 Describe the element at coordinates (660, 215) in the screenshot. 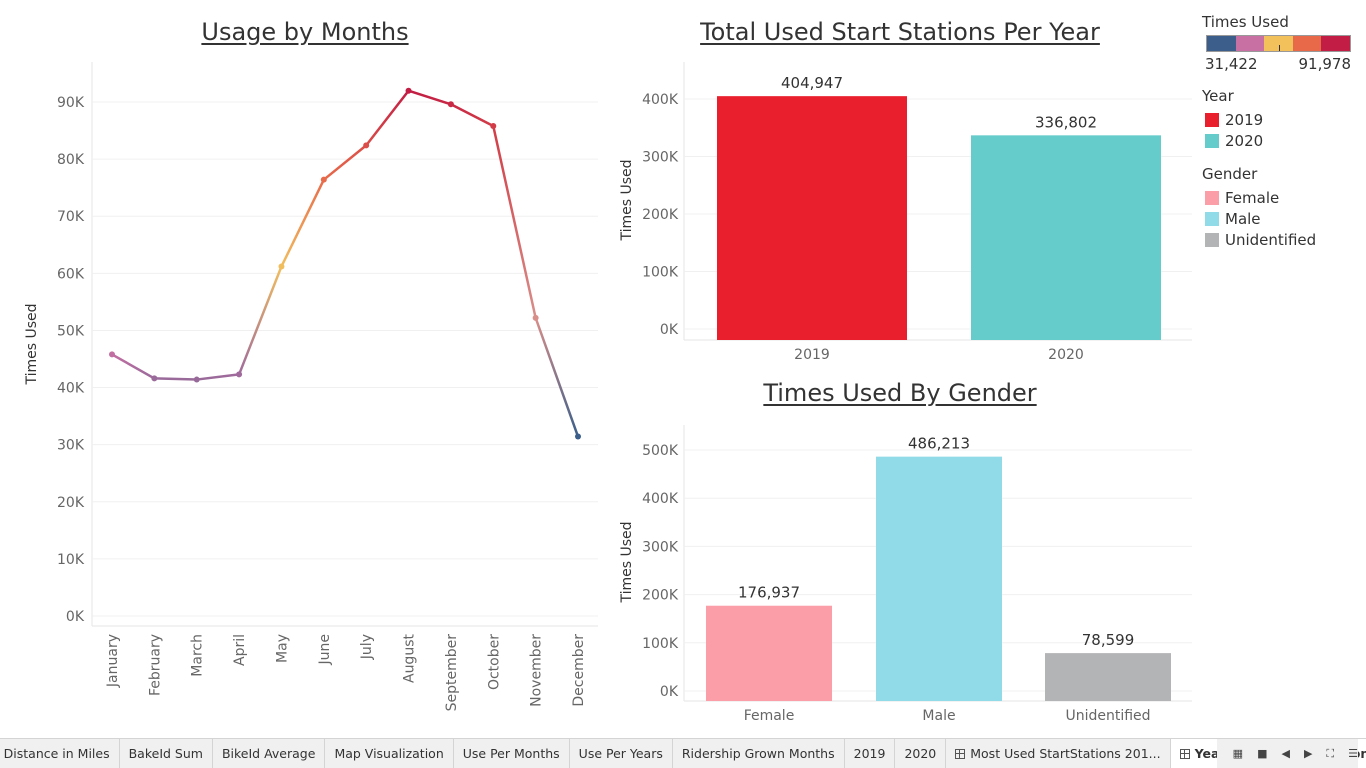

I see `y-tick-label: 200K` at that location.